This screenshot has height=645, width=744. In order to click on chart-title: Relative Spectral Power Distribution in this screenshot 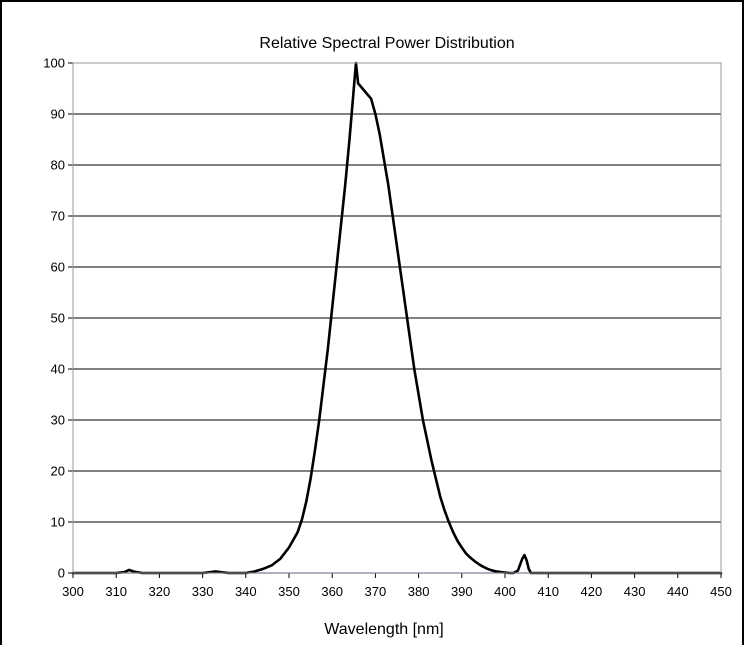, I will do `click(386, 43)`.